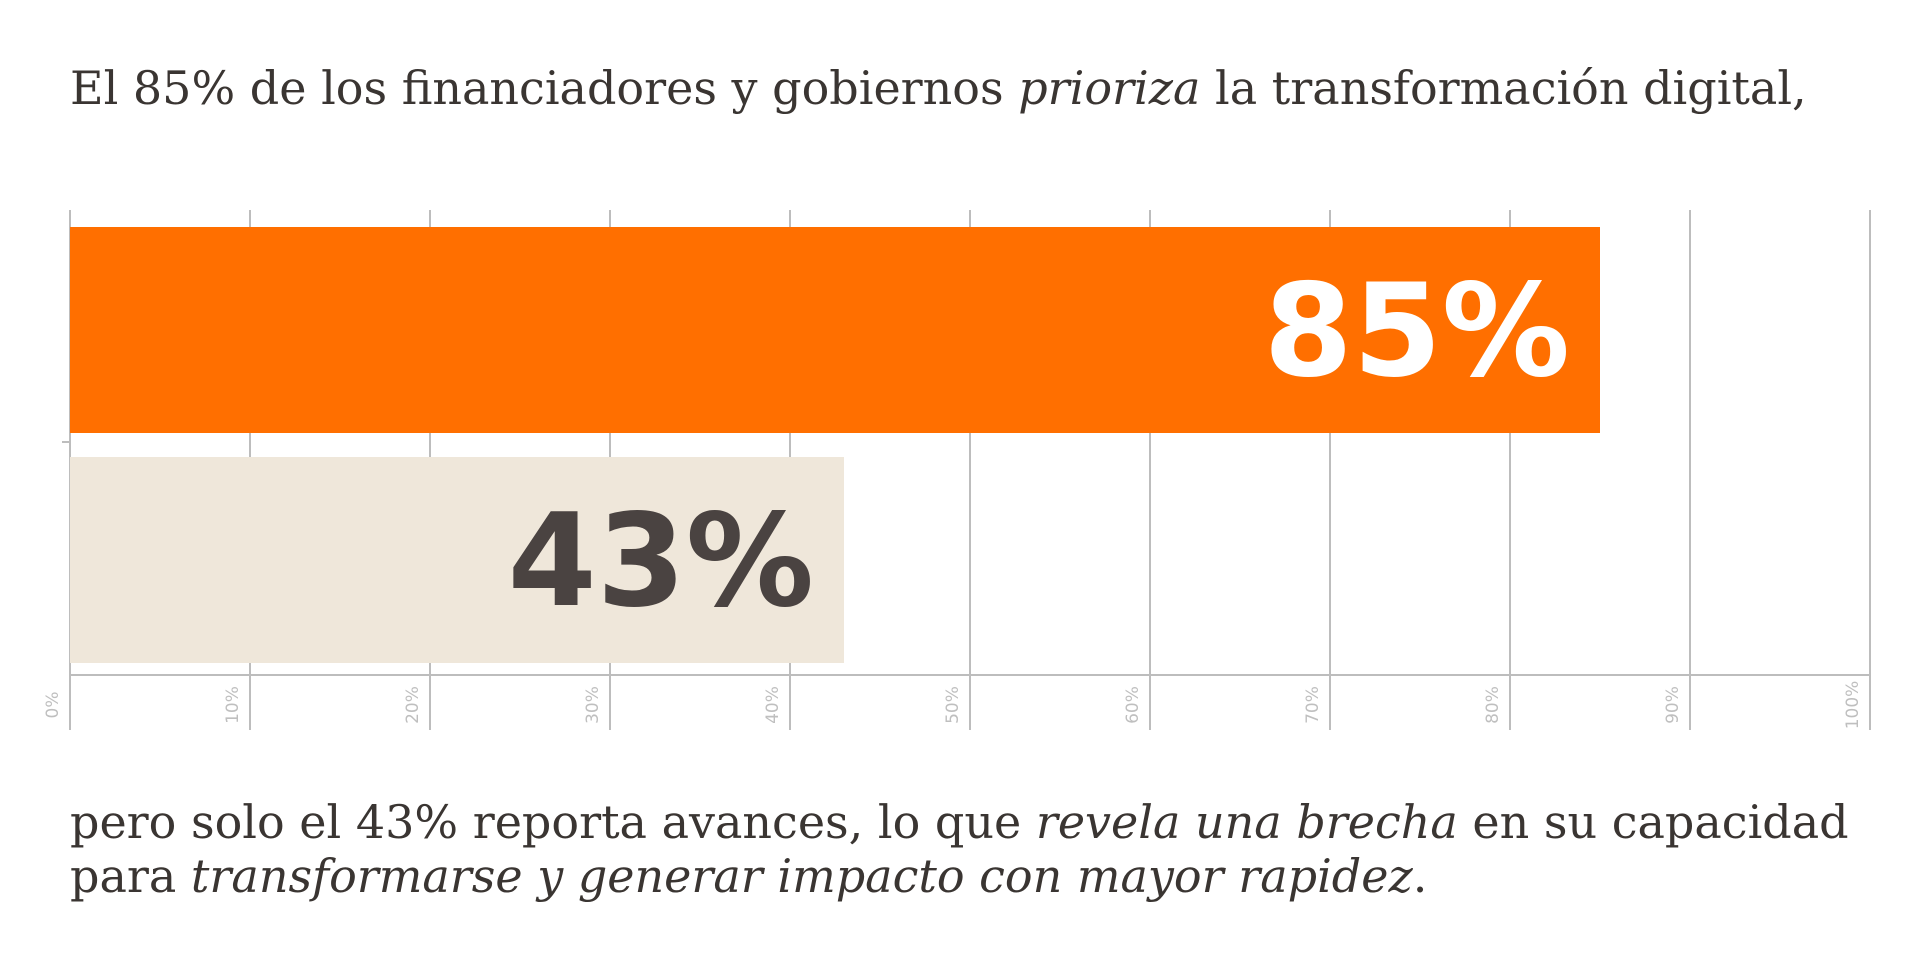  Describe the element at coordinates (1417, 331) in the screenshot. I see `bar-data-label: 85%` at that location.